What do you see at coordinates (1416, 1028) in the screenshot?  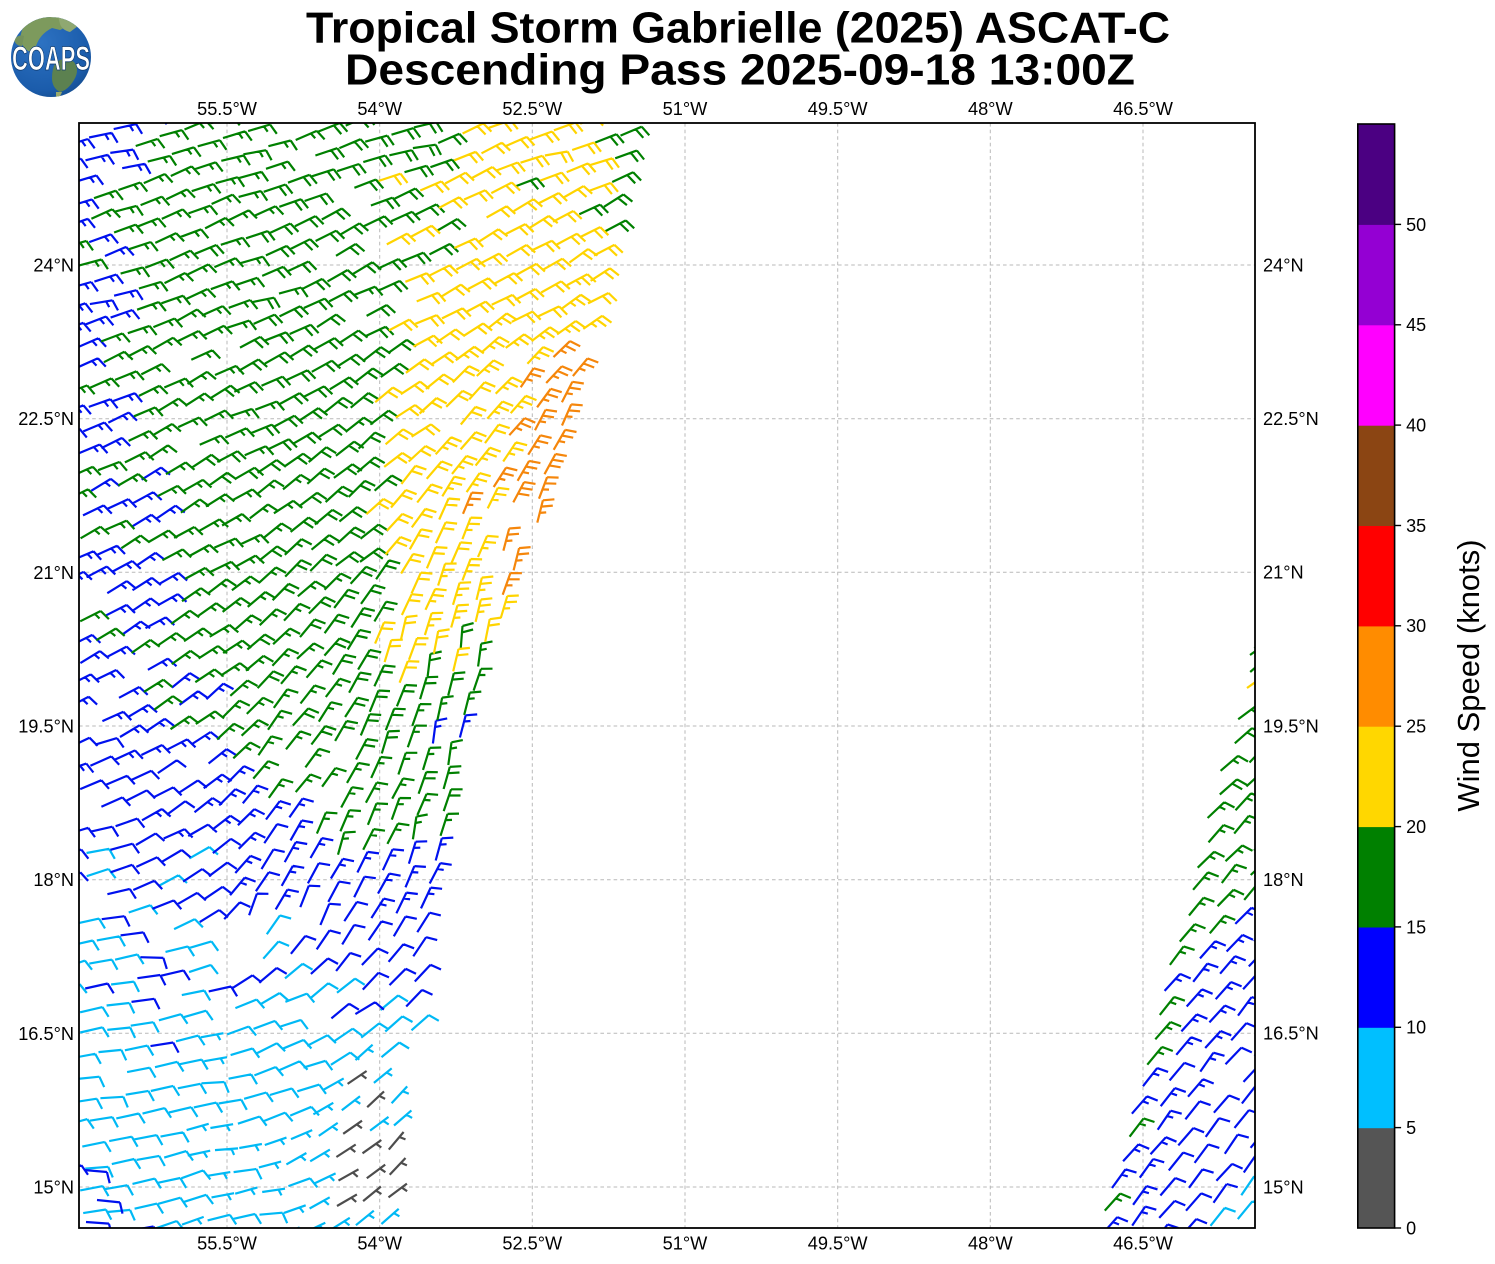 I see `svg-text: 10` at bounding box center [1416, 1028].